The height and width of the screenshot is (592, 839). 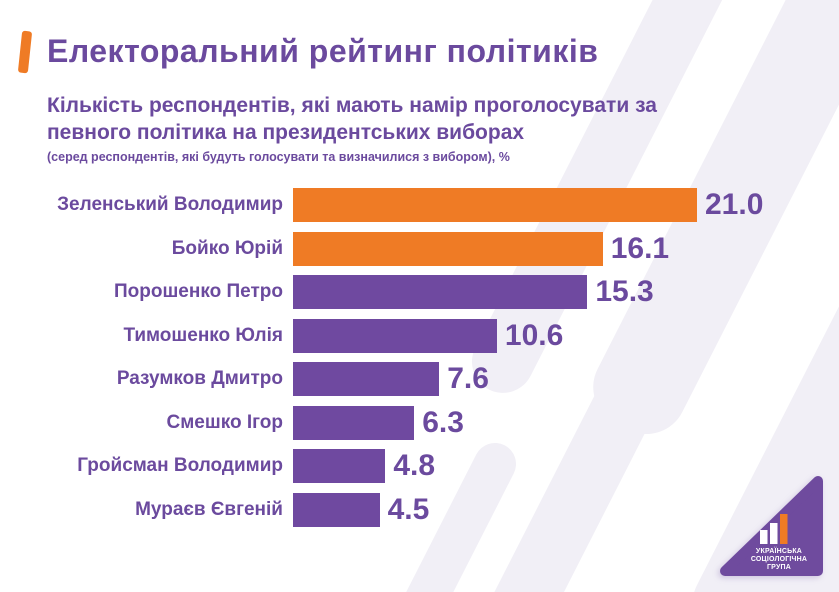 I want to click on bar-track: 16.1, so click(x=566, y=248).